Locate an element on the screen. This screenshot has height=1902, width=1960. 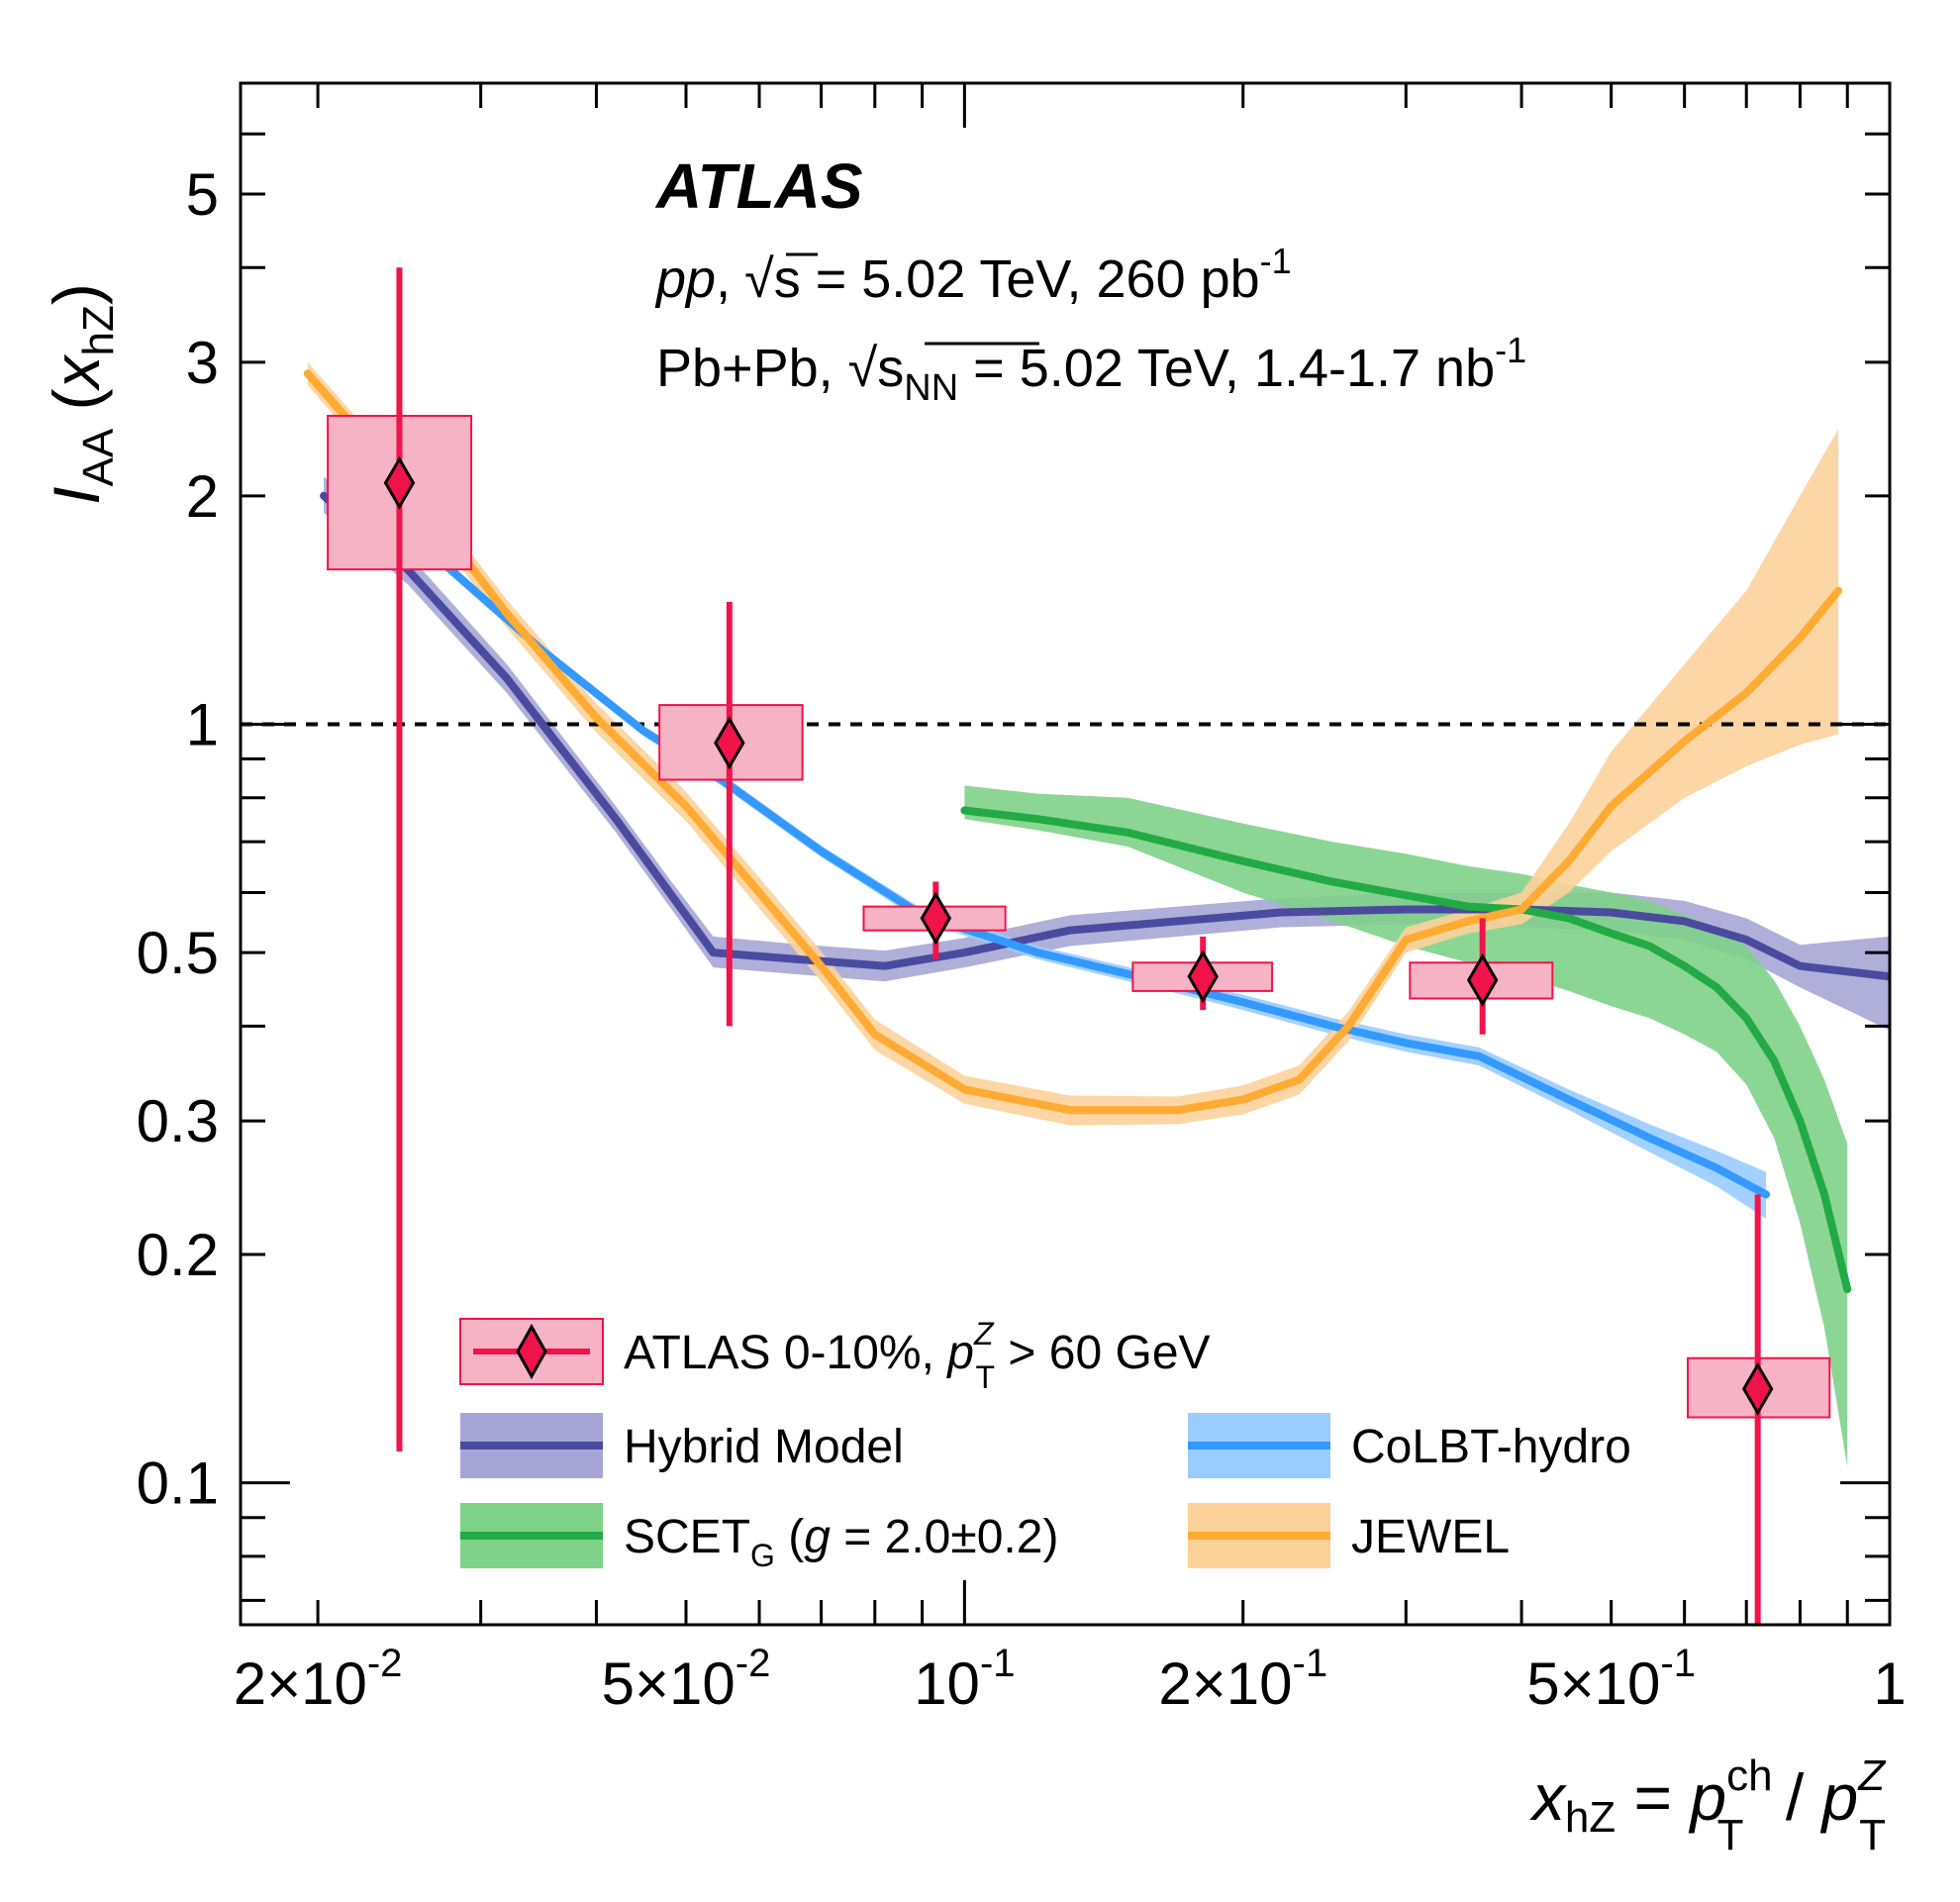
x-tick-label: 5×10⁻¹ is located at coordinates (1611, 1679).